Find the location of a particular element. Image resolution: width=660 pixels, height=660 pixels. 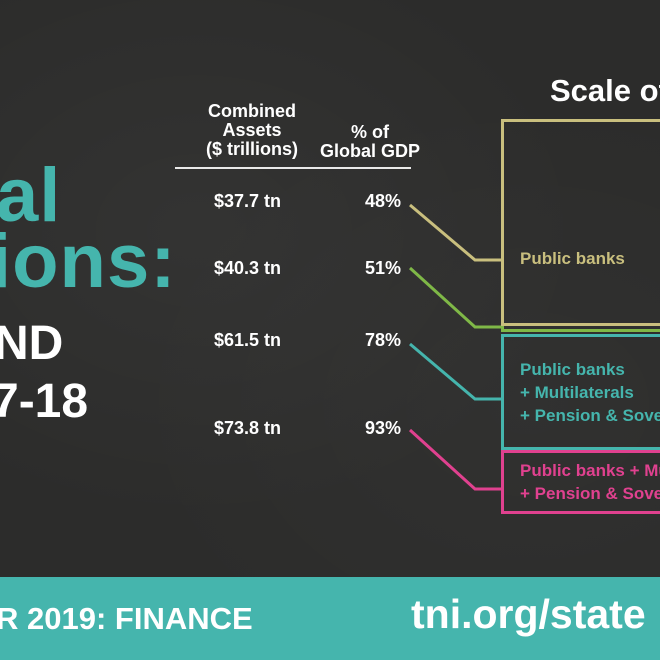

gdp-value-row-3: 78% is located at coordinates (383, 340).